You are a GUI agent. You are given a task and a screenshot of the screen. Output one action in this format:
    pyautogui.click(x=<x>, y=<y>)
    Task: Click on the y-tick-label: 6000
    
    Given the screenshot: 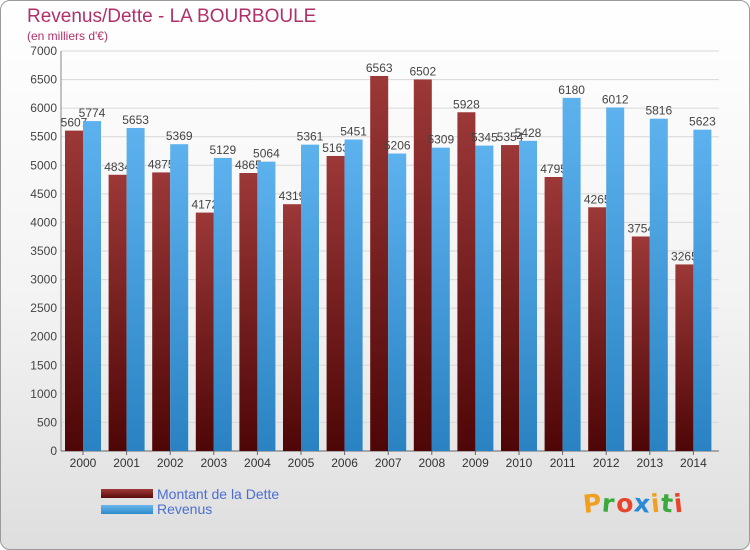 What is the action you would take?
    pyautogui.click(x=43, y=108)
    